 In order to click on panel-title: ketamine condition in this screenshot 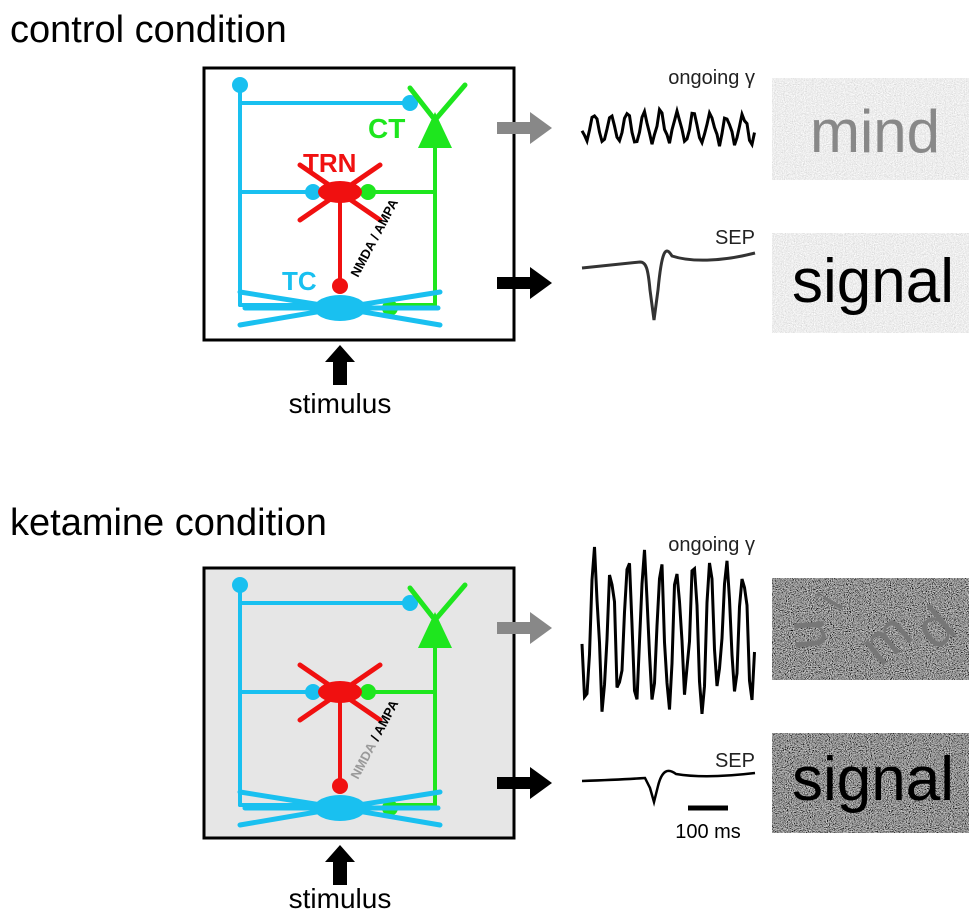, I will do `click(168, 523)`.